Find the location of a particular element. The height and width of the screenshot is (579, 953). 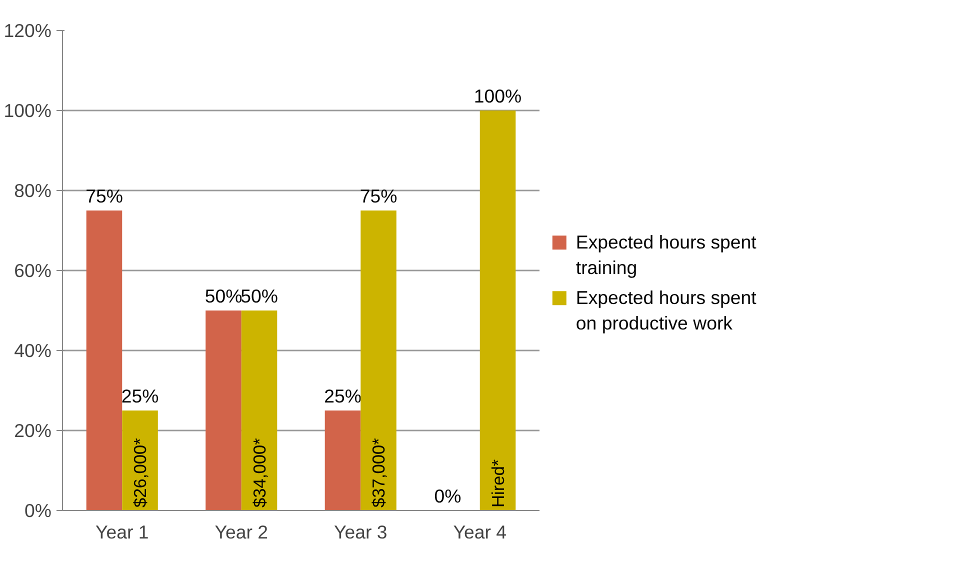

text: 0% is located at coordinates (448, 496).